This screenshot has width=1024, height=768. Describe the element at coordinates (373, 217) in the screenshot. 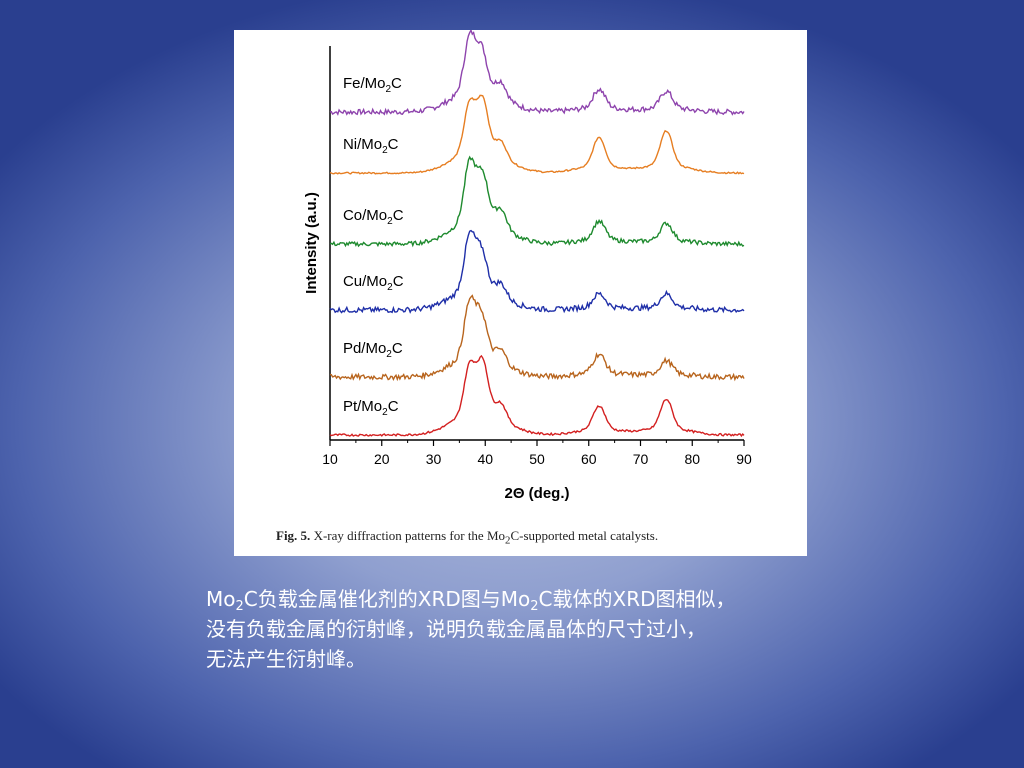

I see `series-label-co-mo2c: Co/Mo2C` at that location.